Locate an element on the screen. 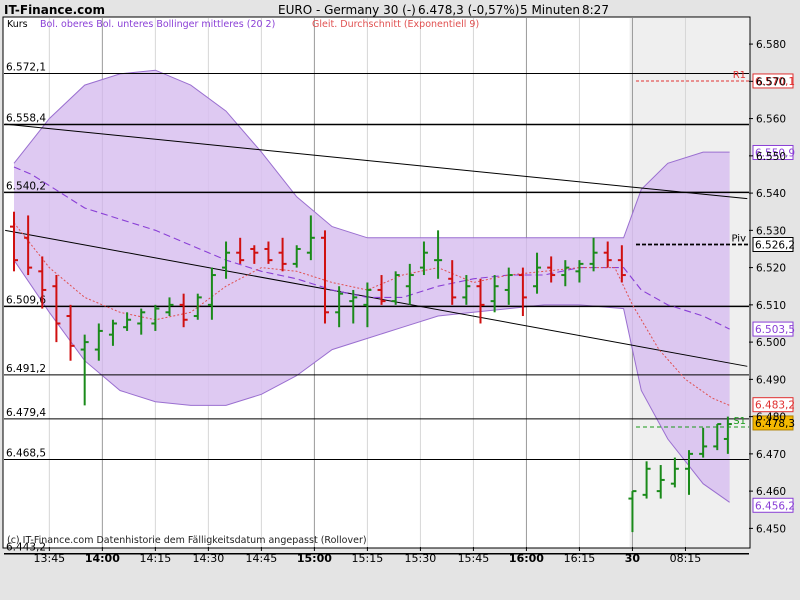 The width and height of the screenshot is (800, 600). x-tick-label: 30 is located at coordinates (633, 558).